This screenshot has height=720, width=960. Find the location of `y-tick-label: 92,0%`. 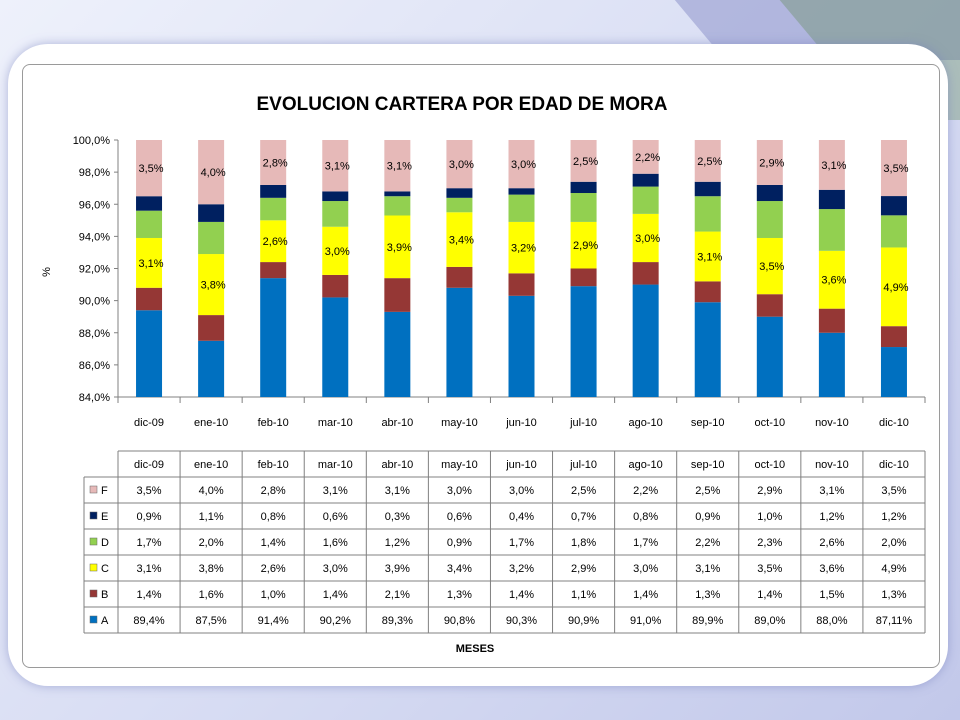

y-tick-label: 92,0% is located at coordinates (94, 270).